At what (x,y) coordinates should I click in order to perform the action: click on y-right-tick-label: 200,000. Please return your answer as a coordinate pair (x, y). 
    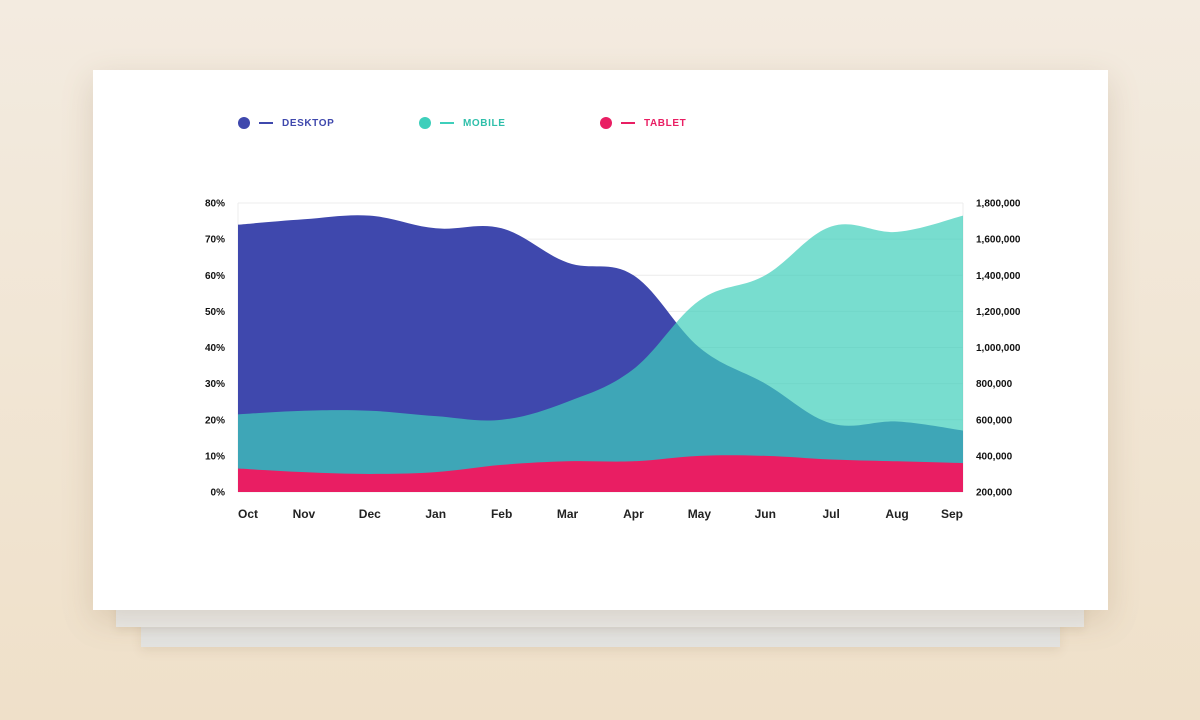
    Looking at the image, I should click on (994, 493).